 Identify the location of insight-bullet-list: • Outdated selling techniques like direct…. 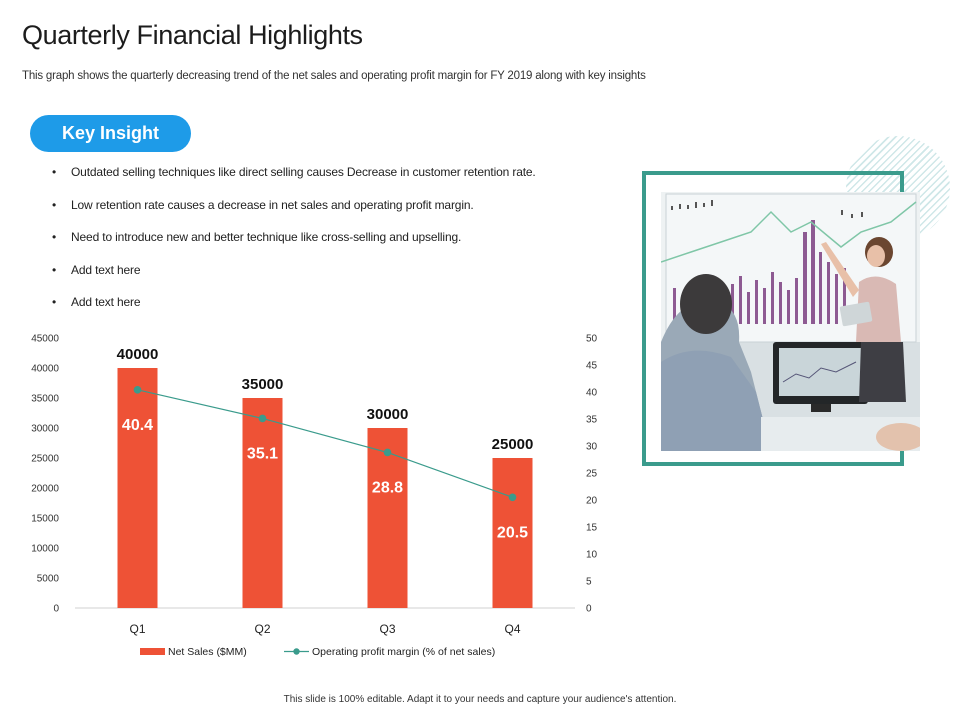
(294, 245).